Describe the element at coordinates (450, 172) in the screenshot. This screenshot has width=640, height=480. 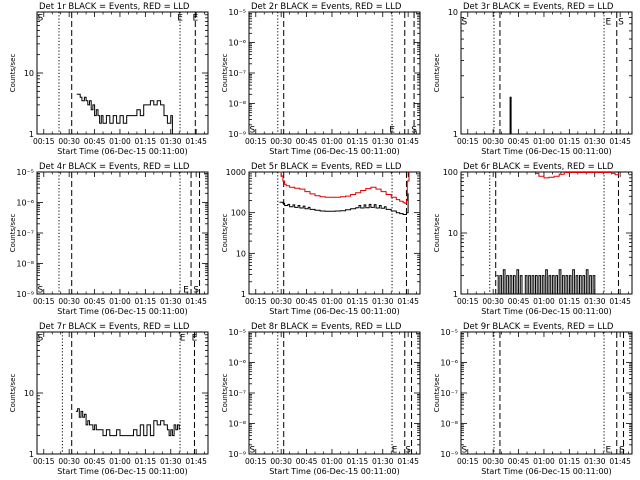
I see `y-tick-label: 100` at that location.